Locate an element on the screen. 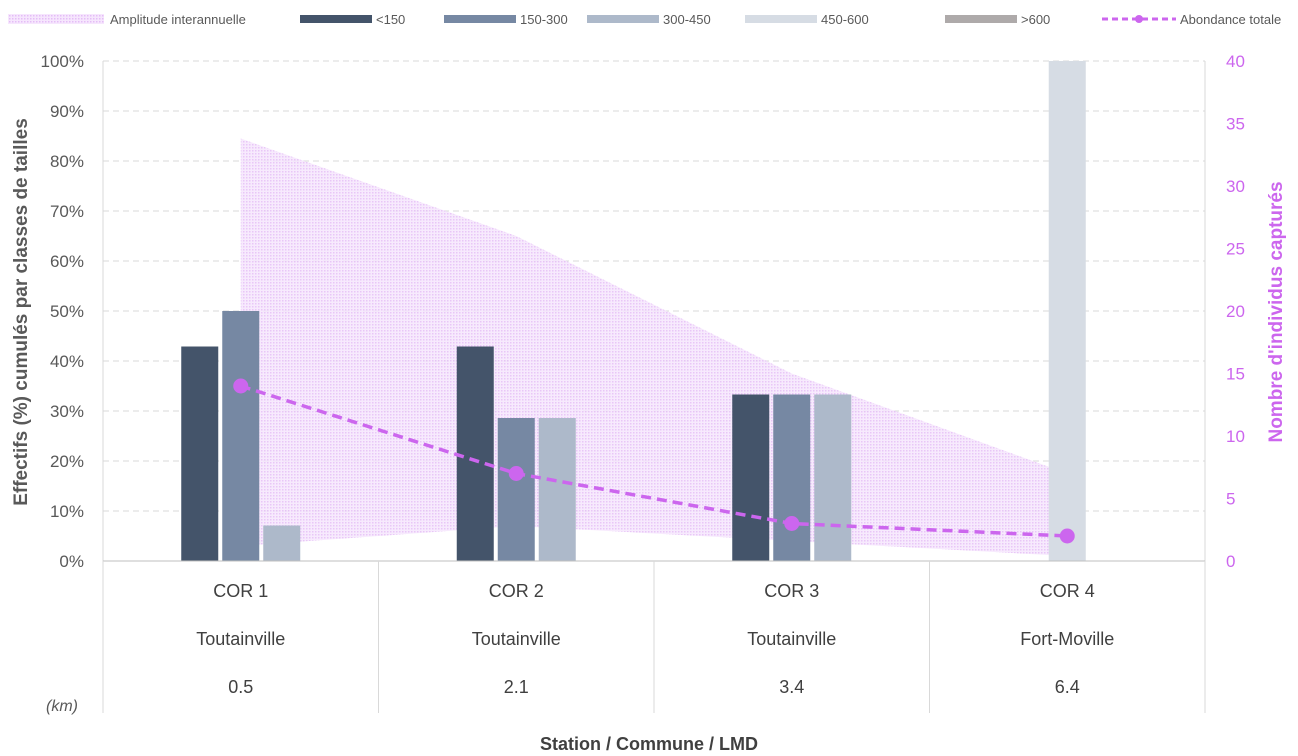 This screenshot has width=1298, height=756. y2-axis-ticks: 0 5 10 15 20 25 30 35 40 is located at coordinates (1235, 311).